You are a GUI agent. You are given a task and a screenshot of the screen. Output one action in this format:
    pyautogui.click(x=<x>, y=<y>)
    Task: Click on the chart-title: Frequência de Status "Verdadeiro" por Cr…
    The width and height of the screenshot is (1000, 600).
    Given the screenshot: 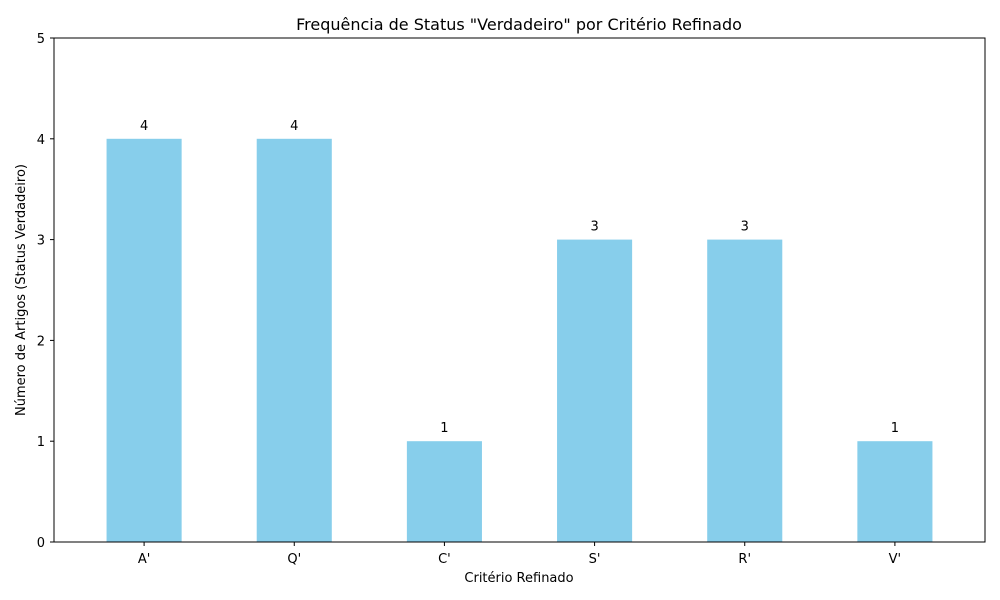 What is the action you would take?
    pyautogui.click(x=519, y=24)
    